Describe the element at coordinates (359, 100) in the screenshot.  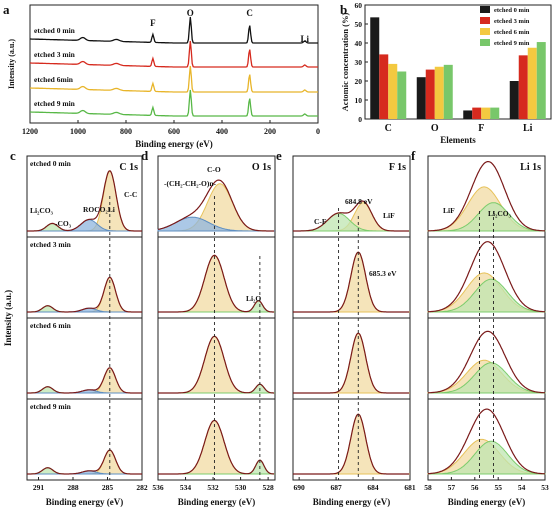
I see `panel-b-ytick-label: 10` at that location.